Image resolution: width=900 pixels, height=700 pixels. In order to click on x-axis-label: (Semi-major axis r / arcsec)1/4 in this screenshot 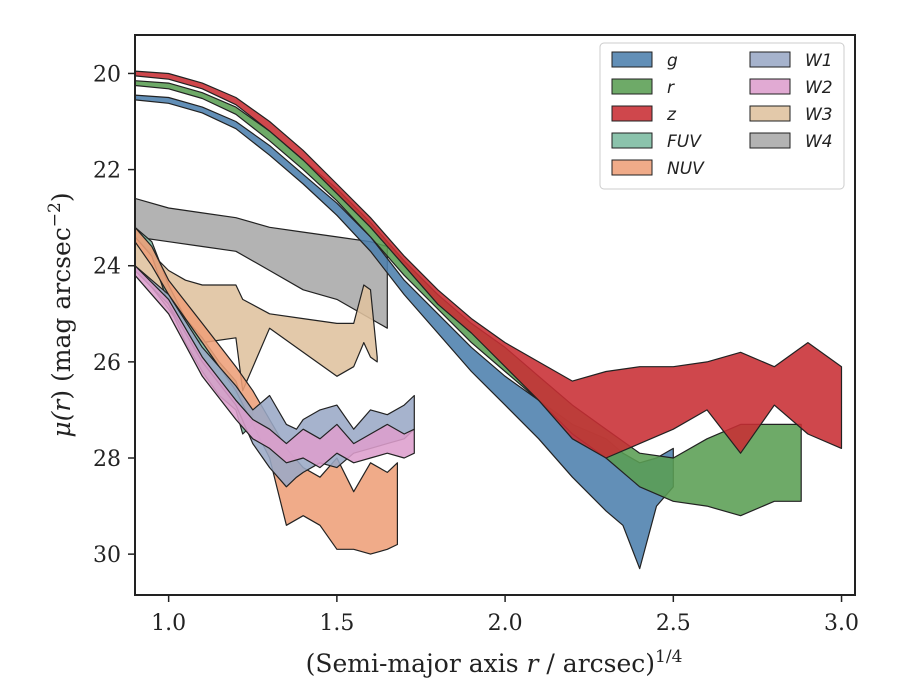, I will do `click(494, 662)`.